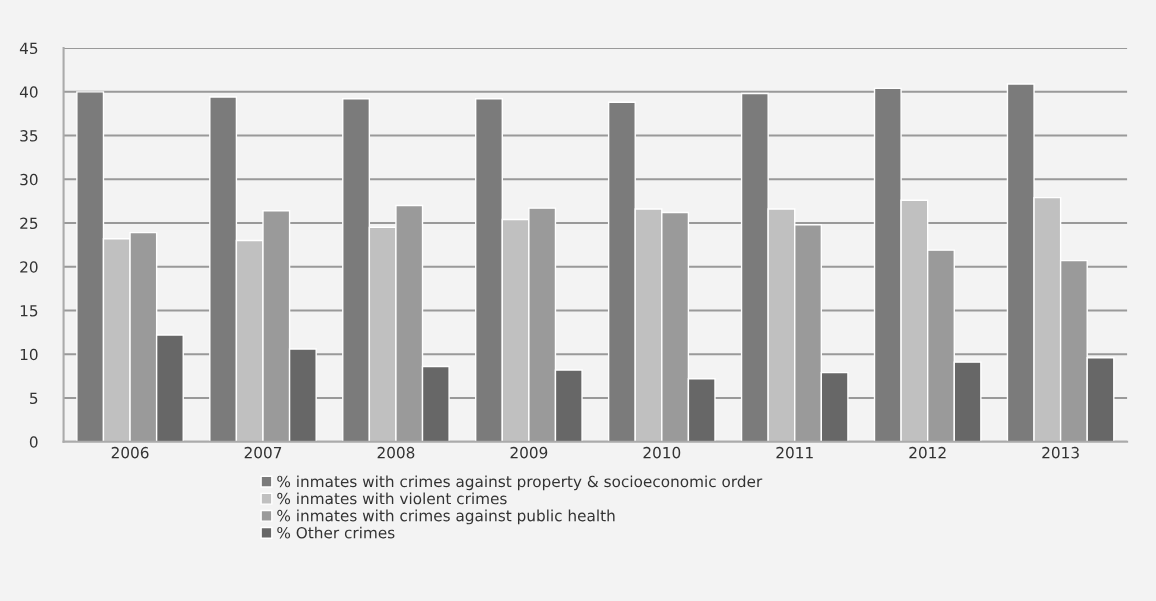  Describe the element at coordinates (927, 452) in the screenshot. I see `x-tick-label: 2012` at that location.